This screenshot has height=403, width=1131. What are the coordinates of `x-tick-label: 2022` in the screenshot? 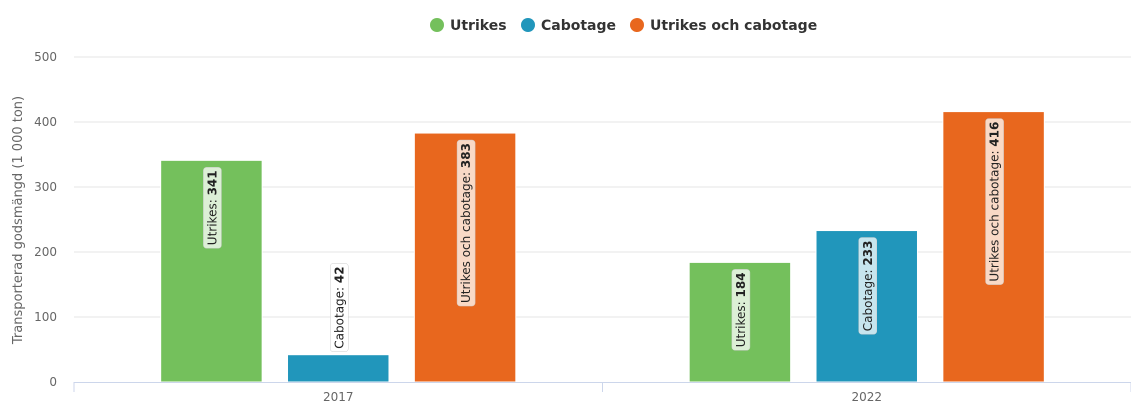 It's located at (866, 396).